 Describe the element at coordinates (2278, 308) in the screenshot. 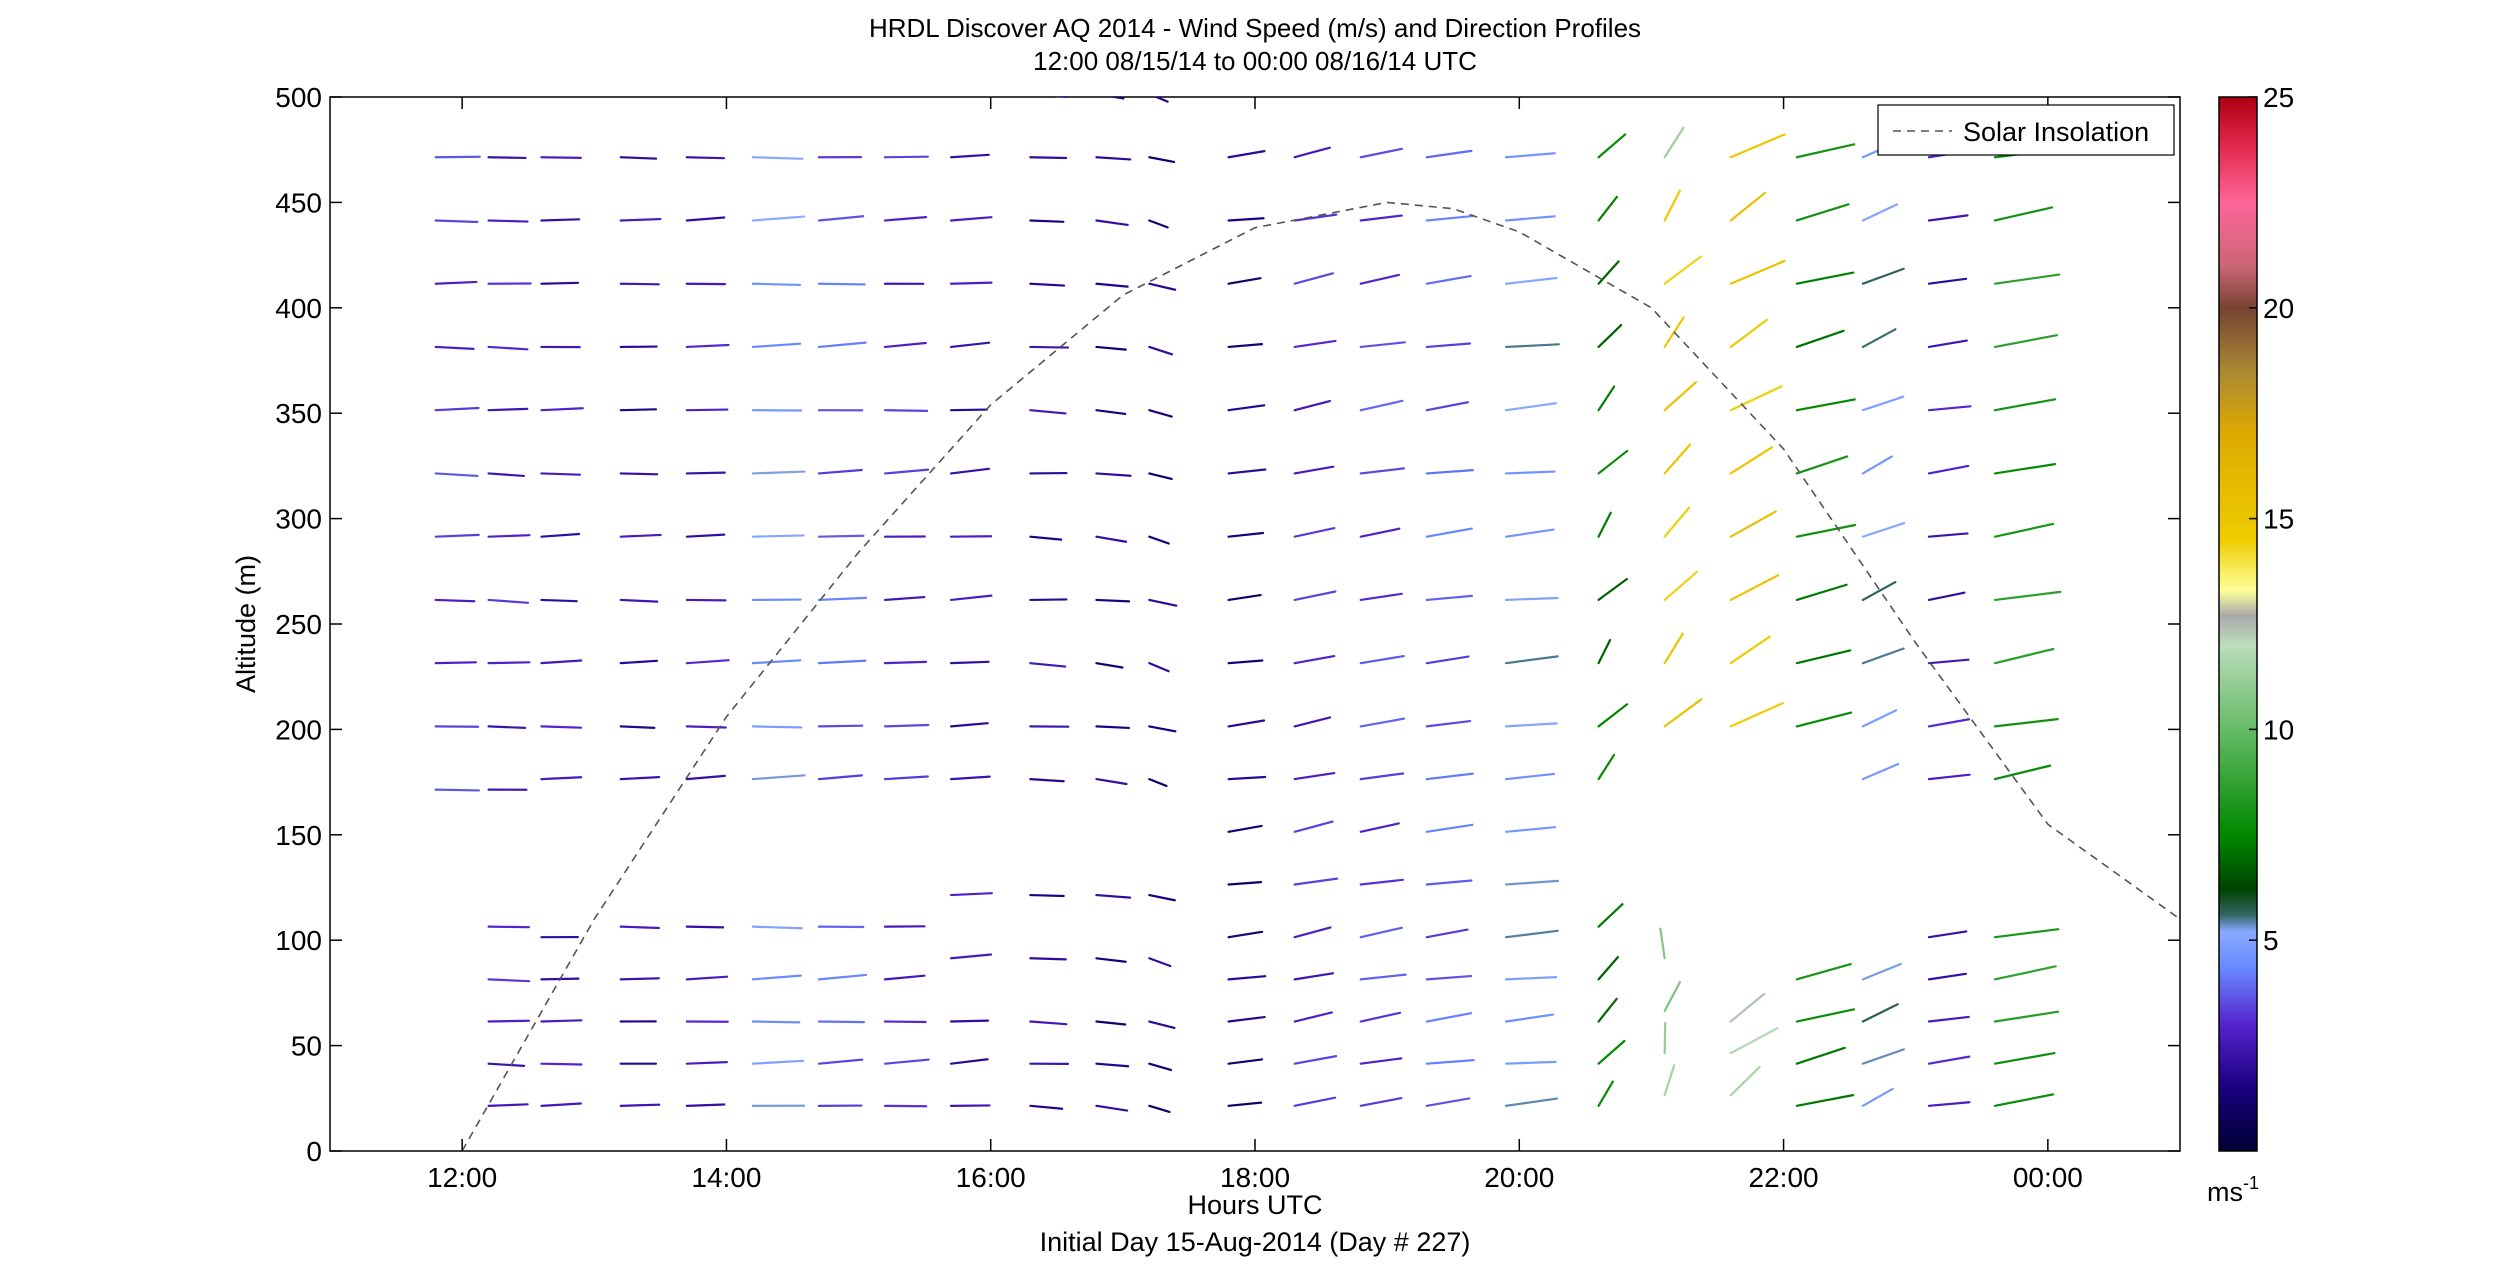

I see `colorbar-tick-label: 20` at that location.